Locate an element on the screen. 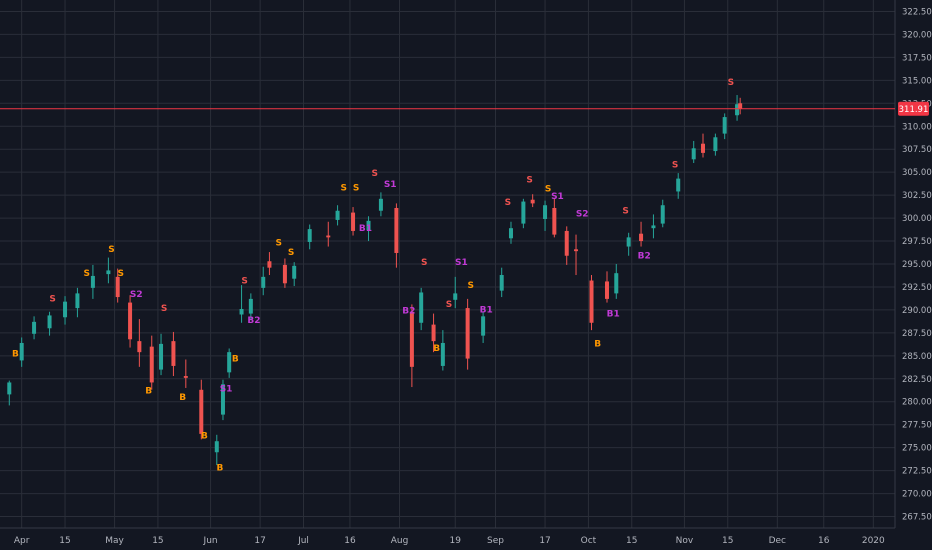 Image resolution: width=932 pixels, height=550 pixels. y-tick-label: 295.00 is located at coordinates (917, 265).